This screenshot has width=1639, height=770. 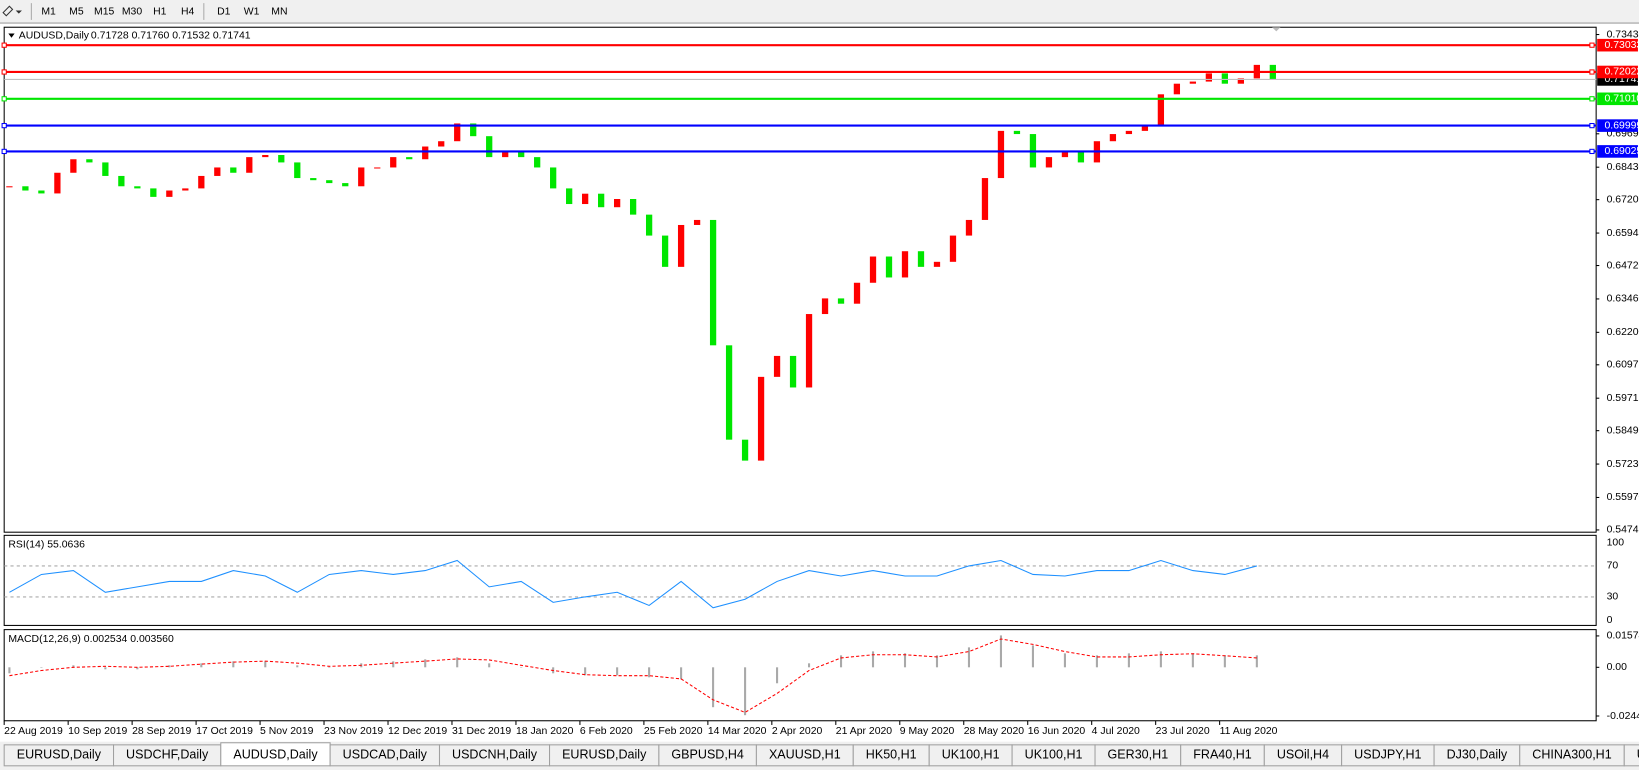 I want to click on tab-label: USDCHF,Daily, so click(x=167, y=755).